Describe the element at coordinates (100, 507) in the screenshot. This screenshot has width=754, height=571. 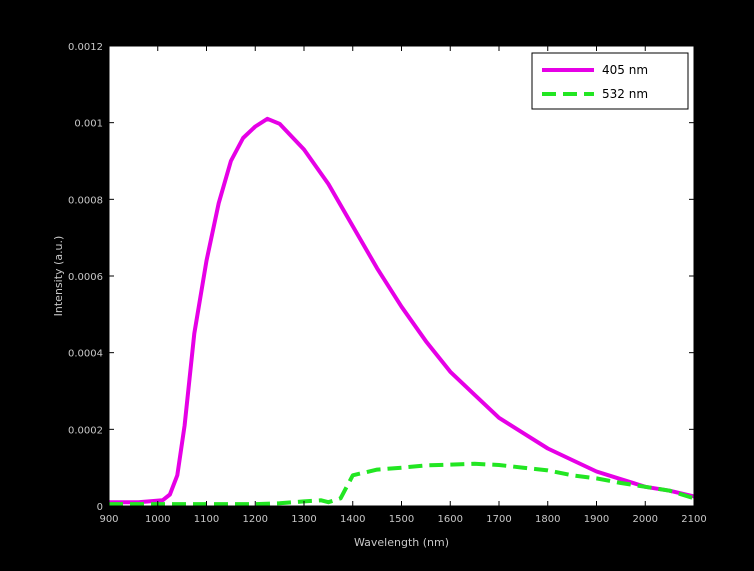
I see `y-tick-label: 0` at that location.